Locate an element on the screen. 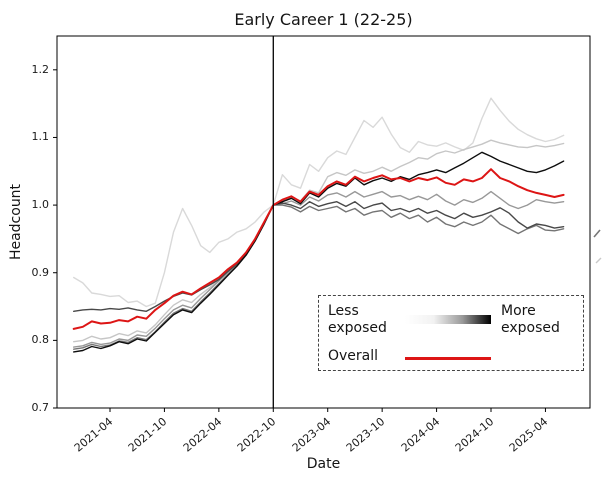 This screenshot has height=486, width=602. chart-title: Early Career 1 (22-25) is located at coordinates (323, 19).